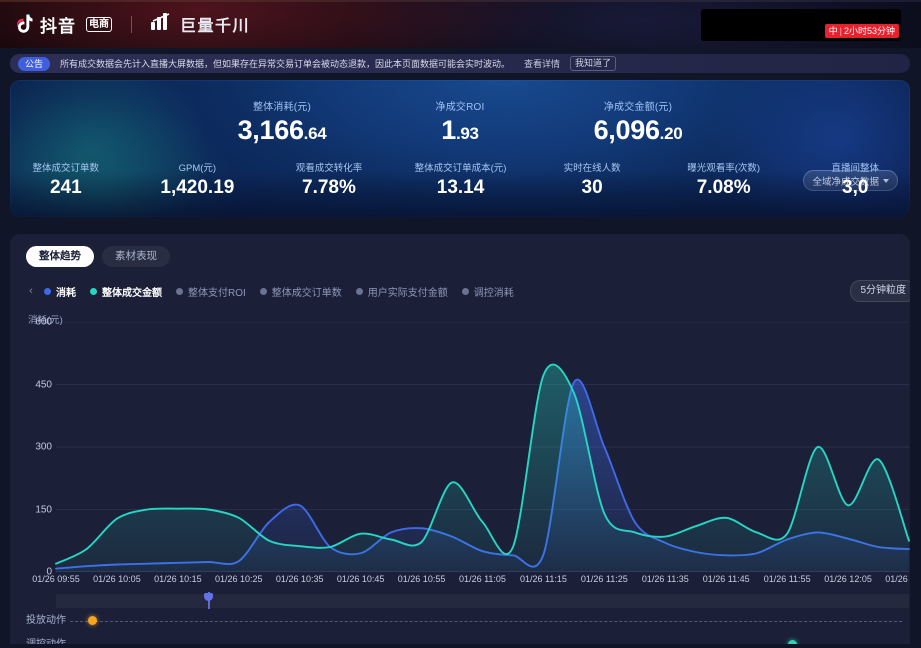 The height and width of the screenshot is (648, 921). I want to click on kpi-primary-0: 整体消耗(元) 3,166.64, so click(282, 123).